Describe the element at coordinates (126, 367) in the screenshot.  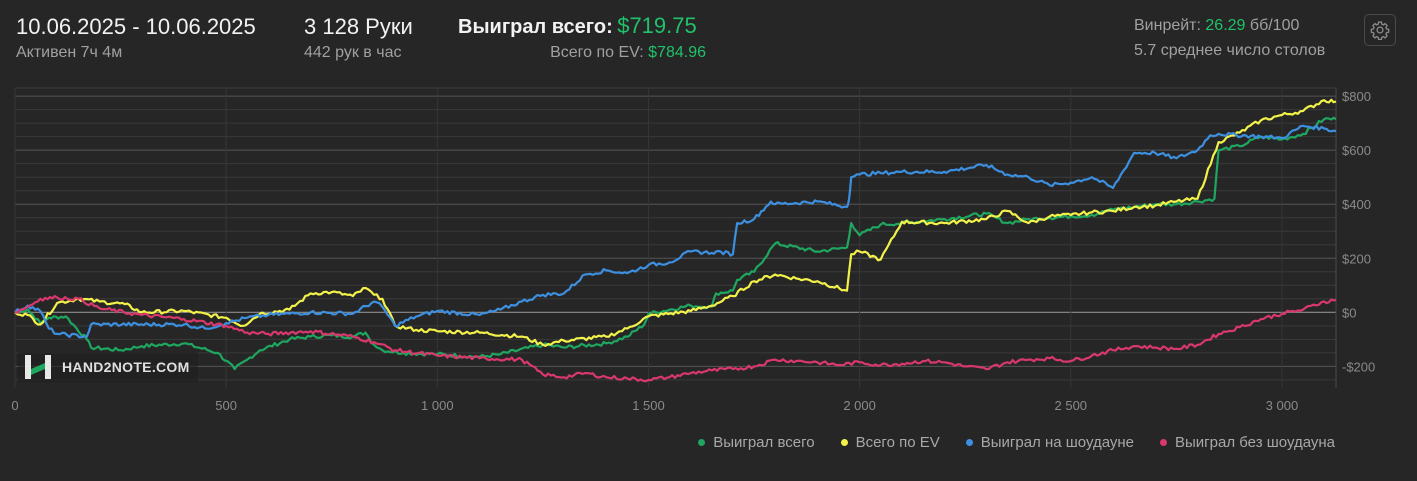
I see `logo-text: HAND2NOTE.COM` at that location.